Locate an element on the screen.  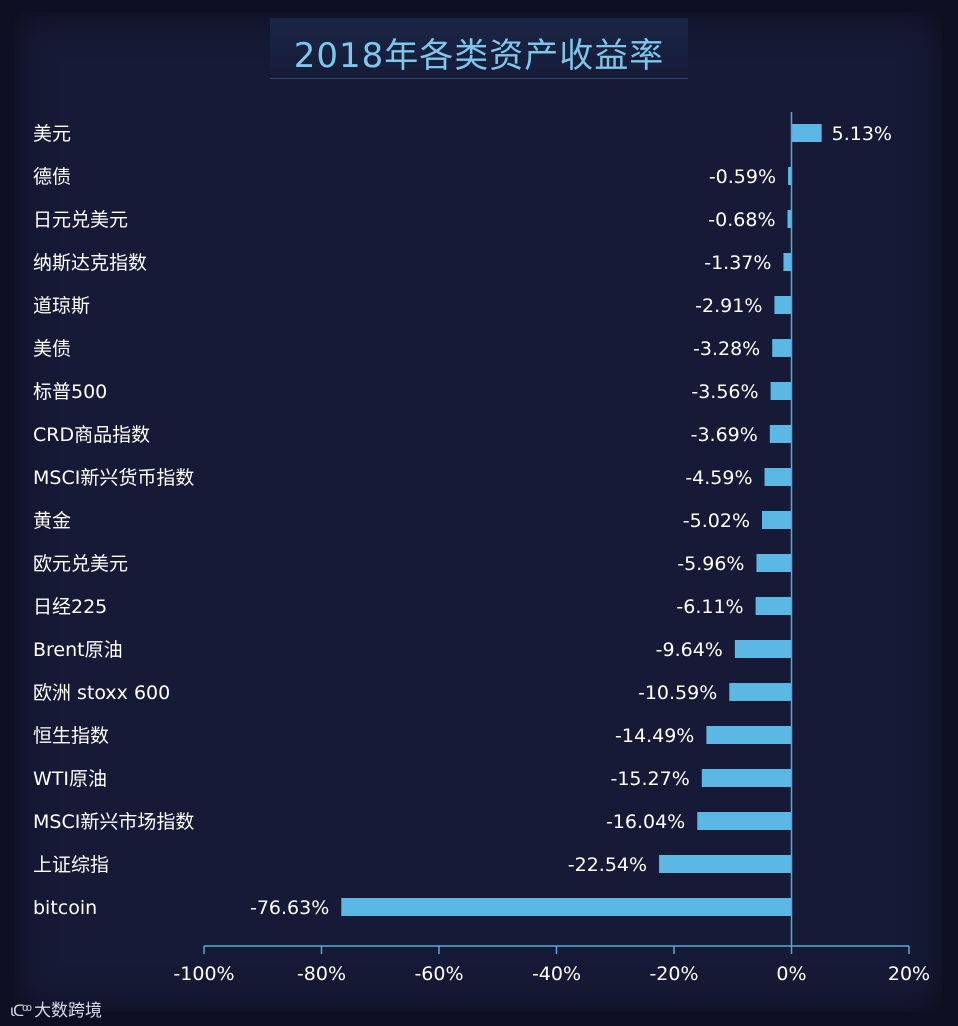
value-label: -5.96% is located at coordinates (710, 564).